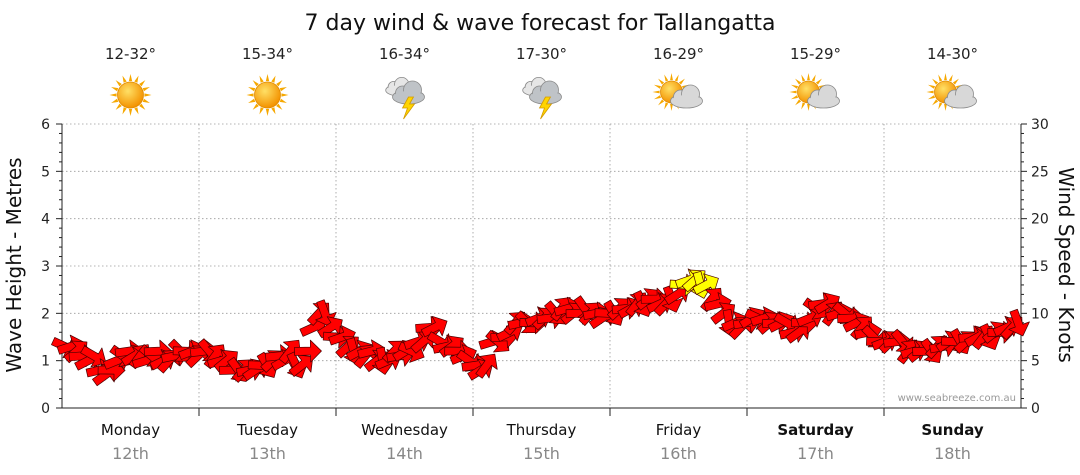 Image resolution: width=1080 pixels, height=475 pixels. I want to click on day-name-label: Thursday, so click(541, 430).